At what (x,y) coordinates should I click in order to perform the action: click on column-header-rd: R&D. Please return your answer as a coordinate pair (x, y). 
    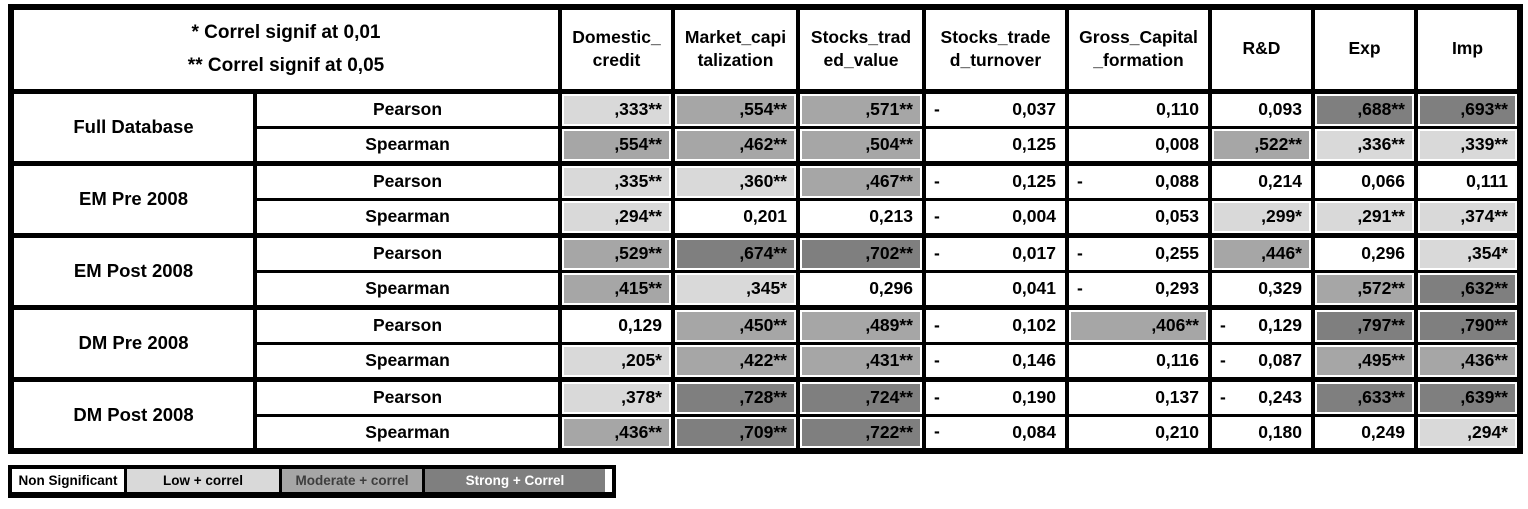
    Looking at the image, I should click on (1261, 49).